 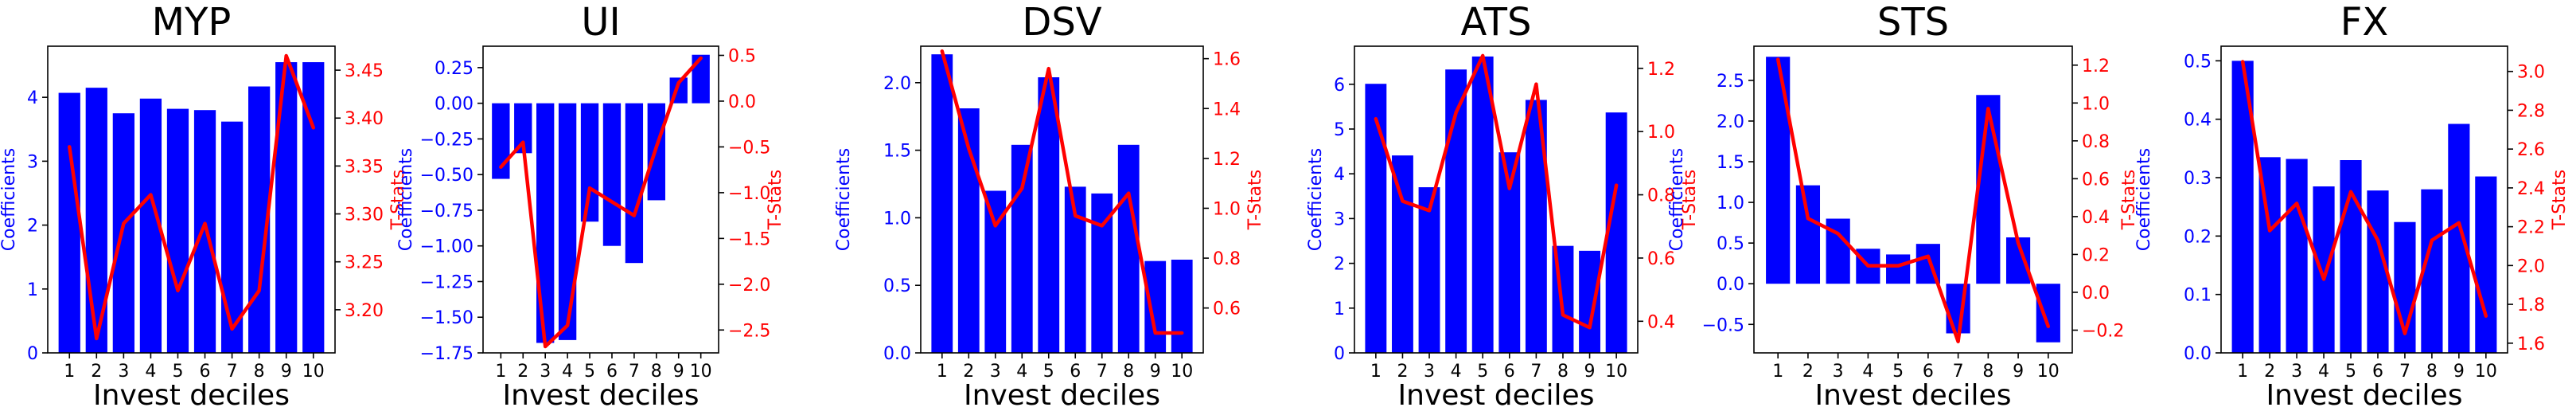 What do you see at coordinates (897, 219) in the screenshot?
I see `y-tick-label: 1.0` at bounding box center [897, 219].